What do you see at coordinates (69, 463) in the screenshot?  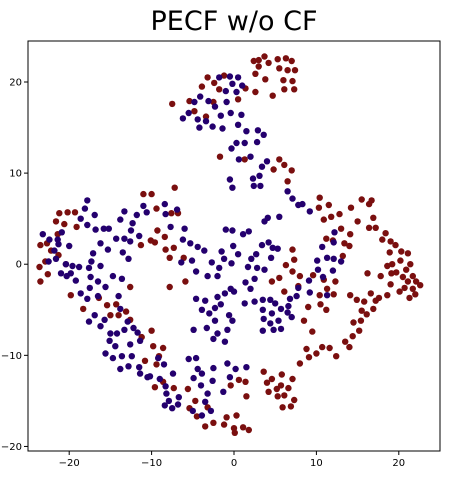 I see `x-tick-label: −20` at bounding box center [69, 463].